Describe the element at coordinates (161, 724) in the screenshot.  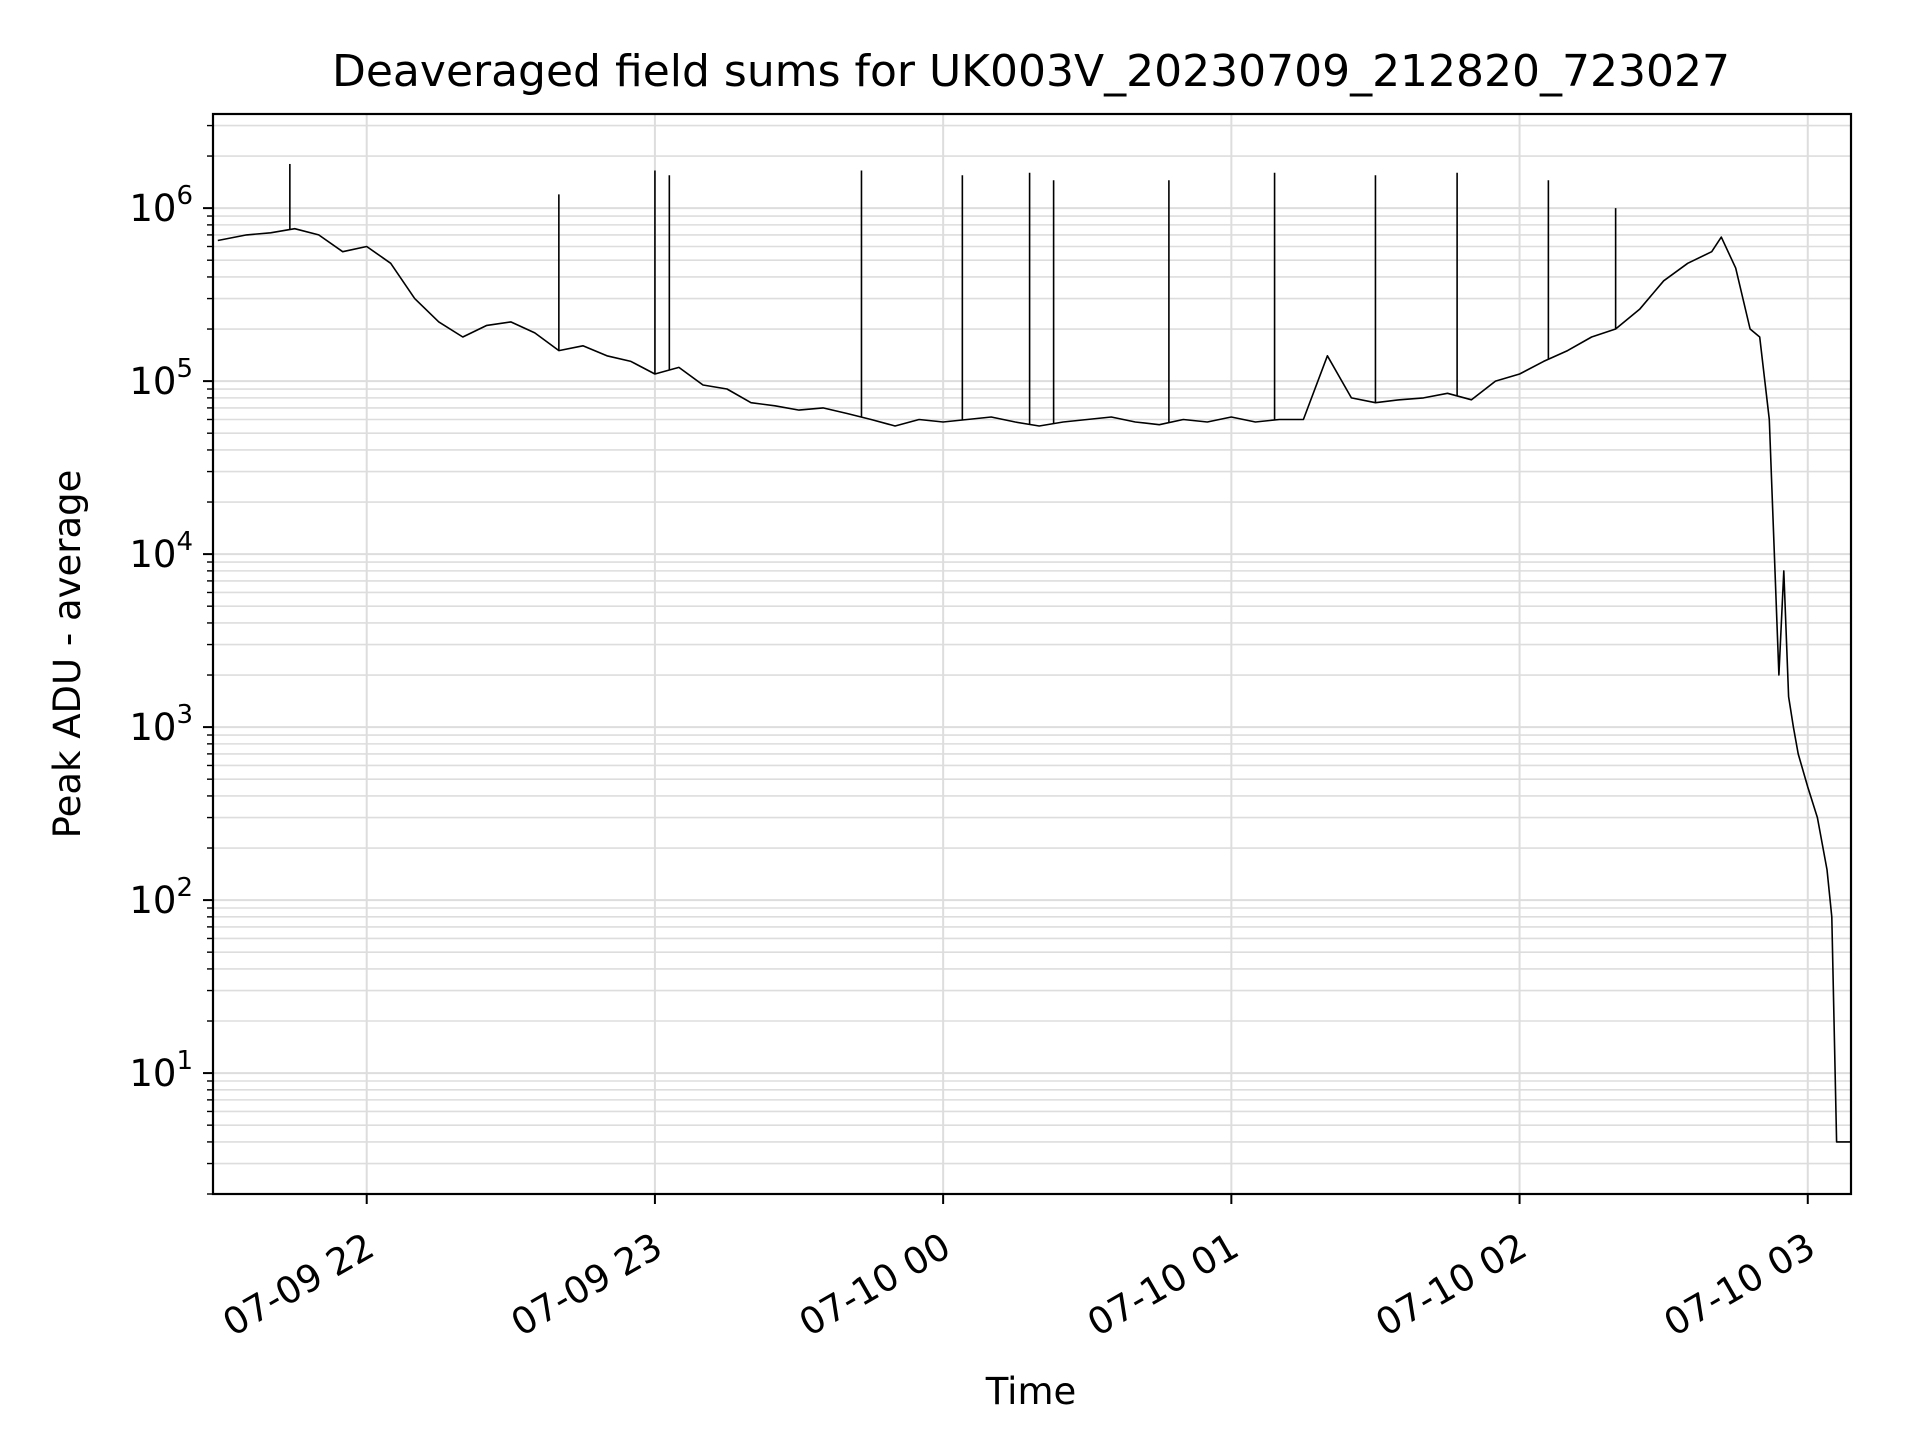
I see `y-tick-label: 10³` at that location.